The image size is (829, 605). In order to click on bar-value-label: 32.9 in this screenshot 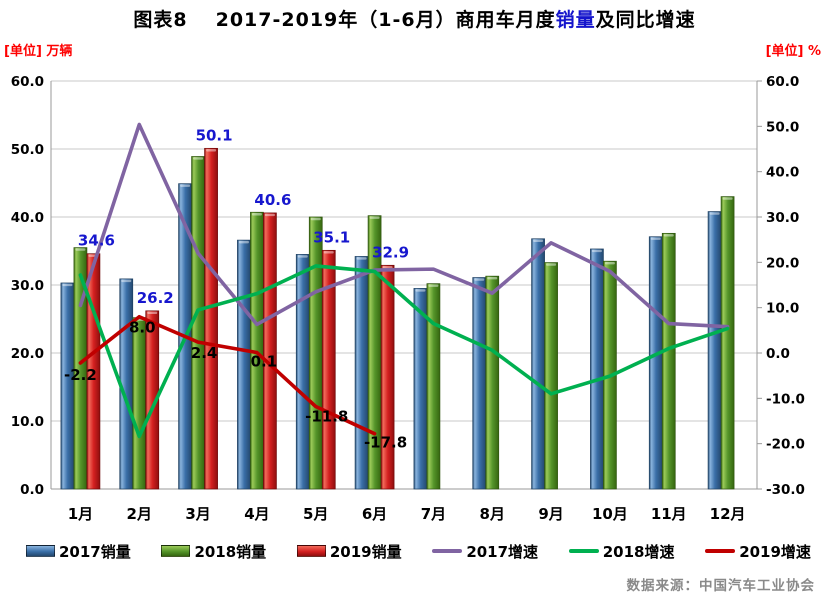, I will do `click(390, 252)`.